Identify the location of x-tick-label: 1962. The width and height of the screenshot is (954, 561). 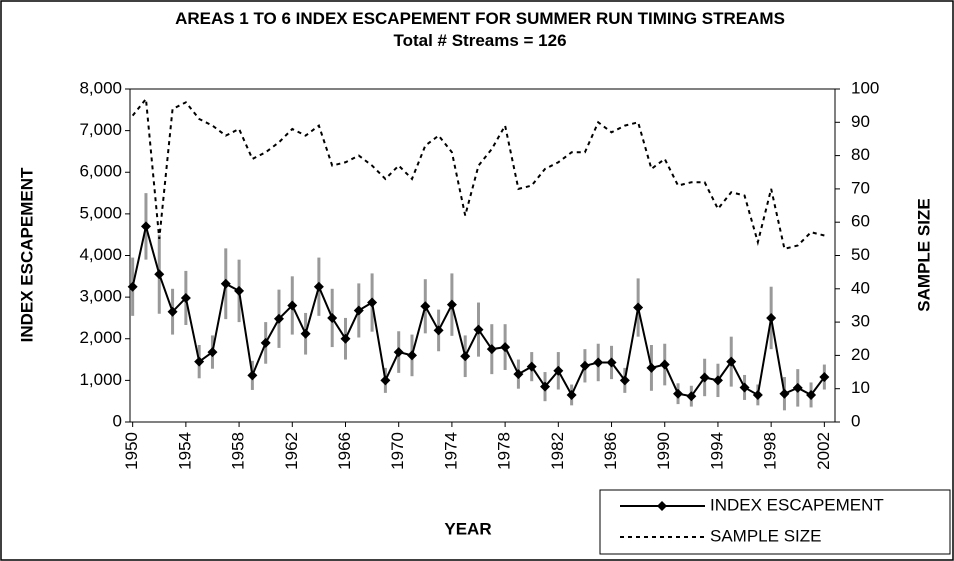
(291, 451).